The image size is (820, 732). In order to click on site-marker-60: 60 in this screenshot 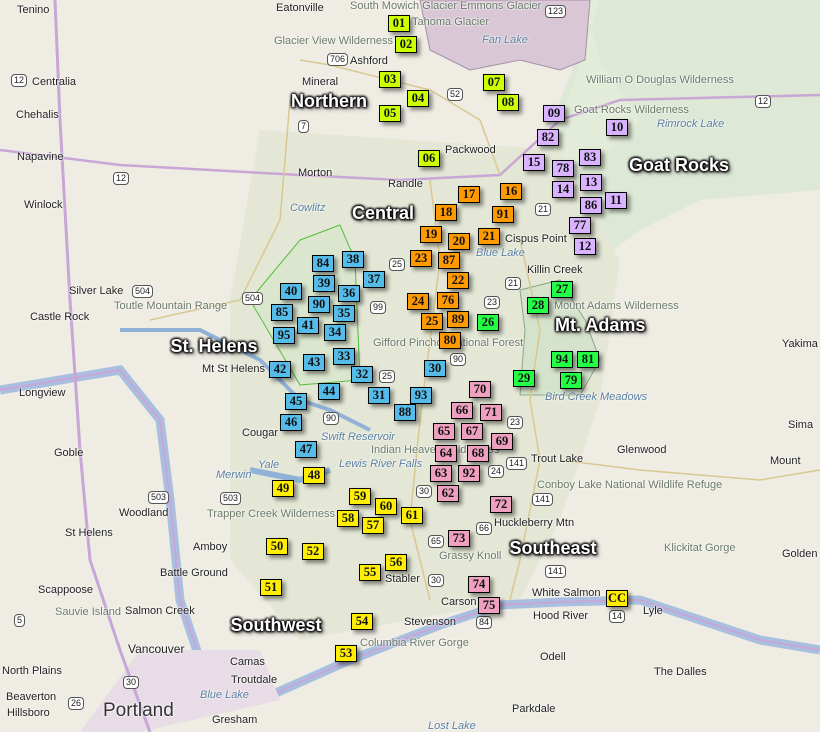, I will do `click(386, 506)`.